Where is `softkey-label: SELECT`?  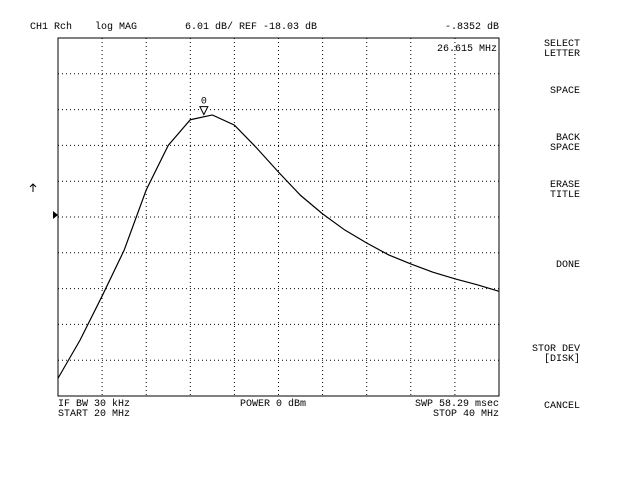
softkey-label: SELECT is located at coordinates (562, 44).